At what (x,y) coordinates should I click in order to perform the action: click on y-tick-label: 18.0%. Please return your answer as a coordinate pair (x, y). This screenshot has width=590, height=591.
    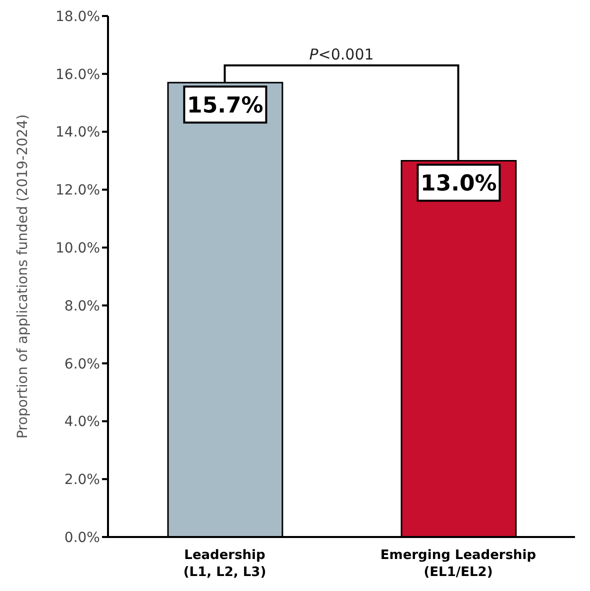
    Looking at the image, I should click on (78, 16).